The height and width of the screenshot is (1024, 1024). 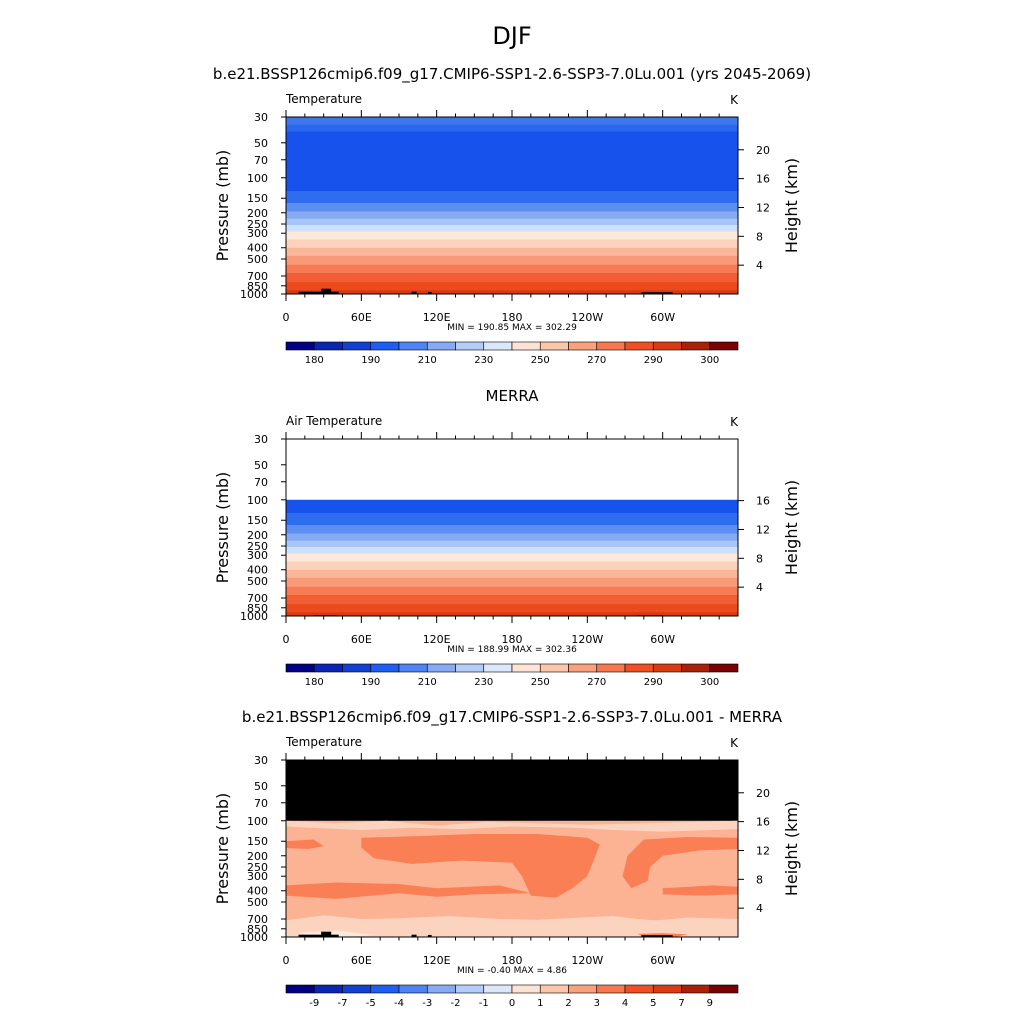 I want to click on y-tick-label: 1000, so click(x=254, y=294).